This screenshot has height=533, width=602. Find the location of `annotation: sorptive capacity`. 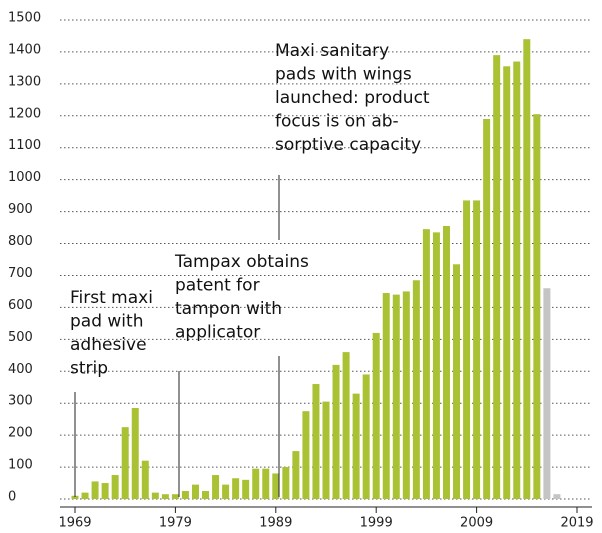

annotation: sorptive capacity is located at coordinates (348, 145).